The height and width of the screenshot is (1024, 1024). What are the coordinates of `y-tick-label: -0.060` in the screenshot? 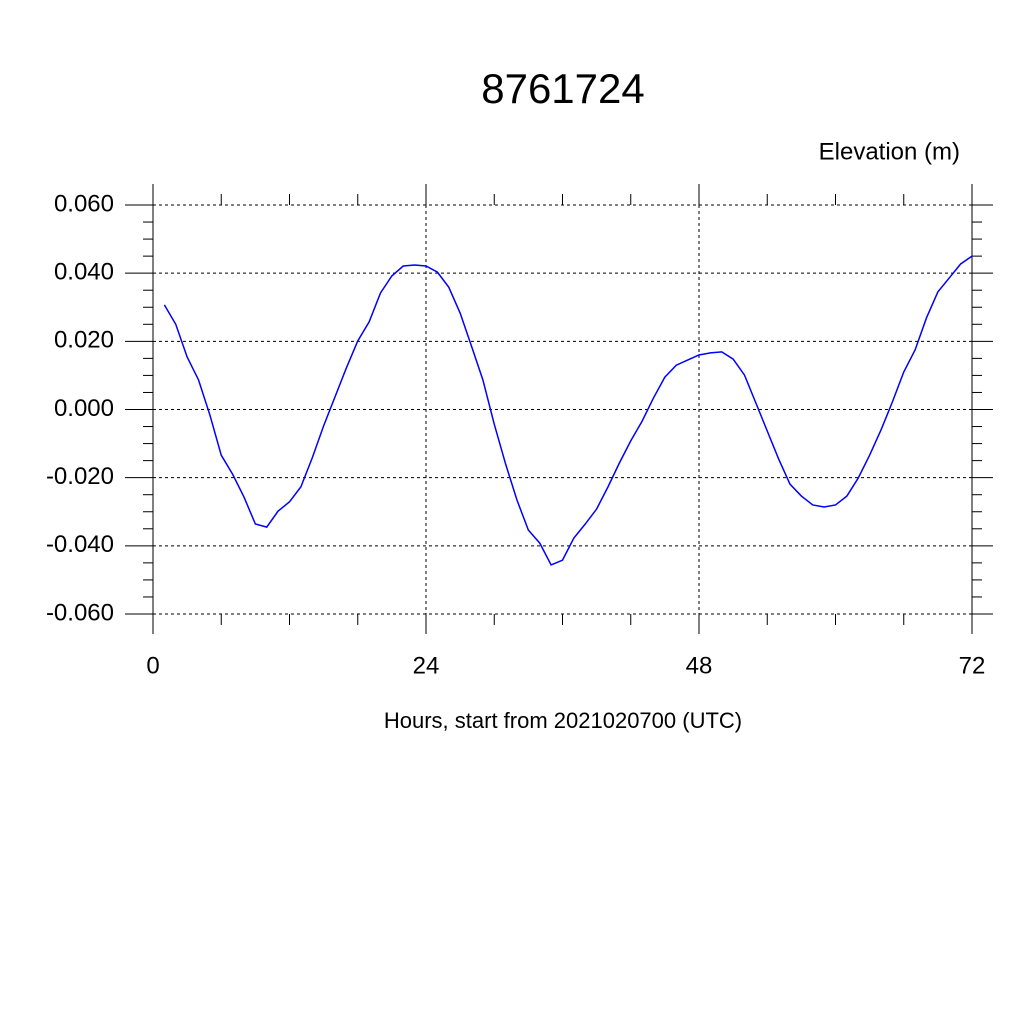 It's located at (80, 612).